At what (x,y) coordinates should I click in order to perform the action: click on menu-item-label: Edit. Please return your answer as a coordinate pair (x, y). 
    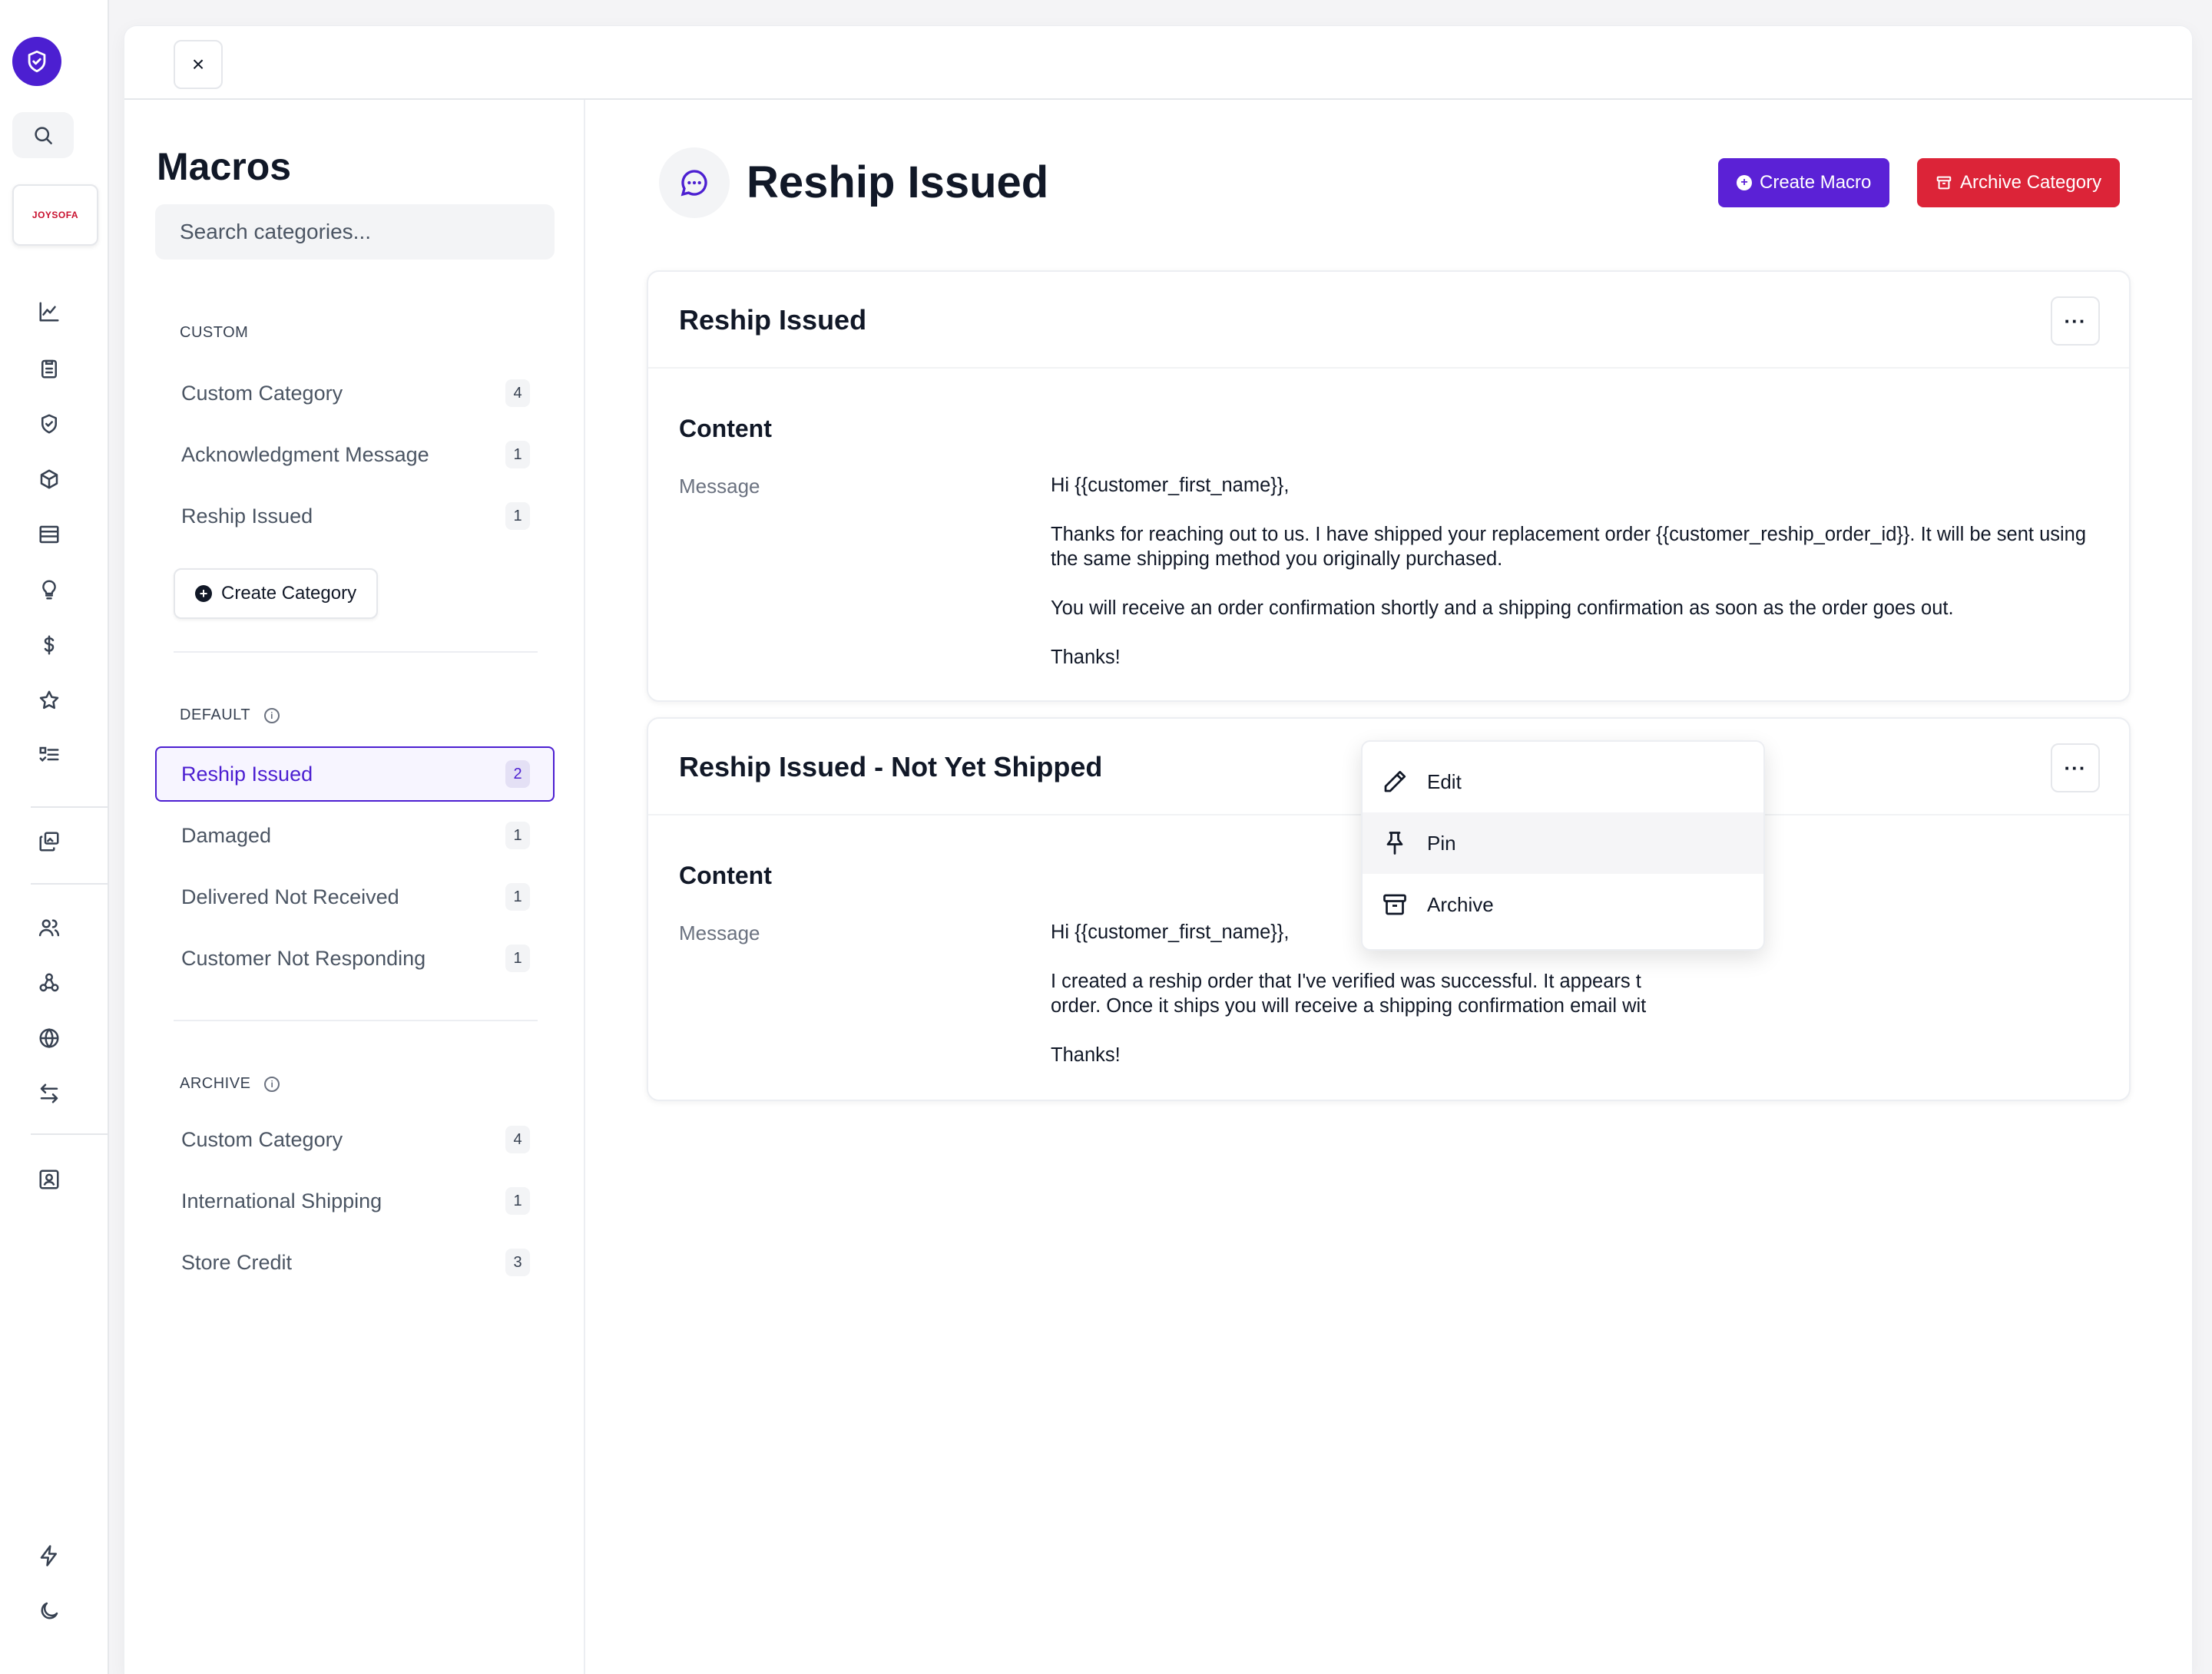
    Looking at the image, I should click on (1445, 781).